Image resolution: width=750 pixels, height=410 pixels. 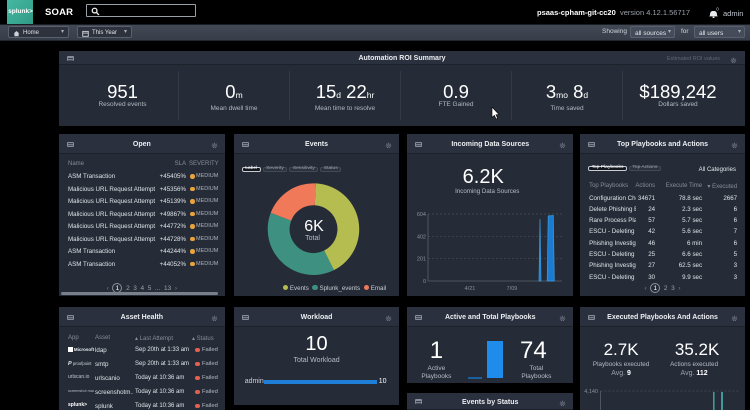 I want to click on svg-text: 201, so click(x=421, y=260).